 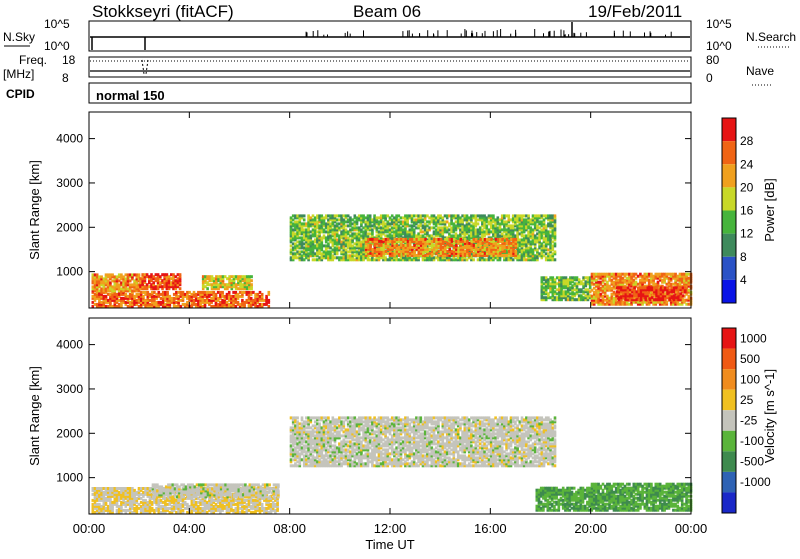 I want to click on power-colorbar-tick: 28, so click(x=747, y=141).